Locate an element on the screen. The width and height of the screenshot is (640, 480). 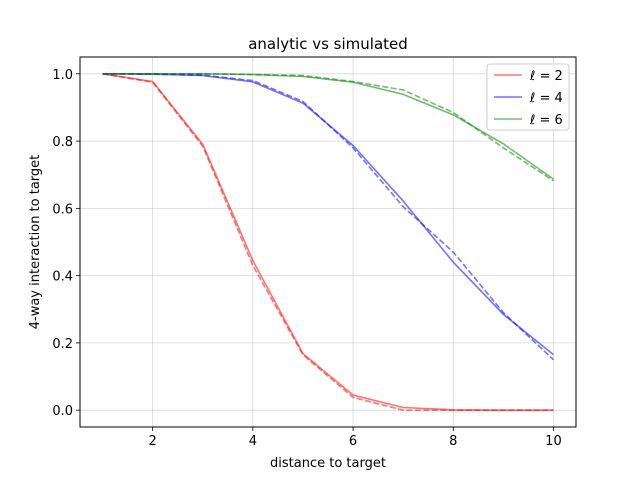
y-tick-label: 0.2 is located at coordinates (62, 344).